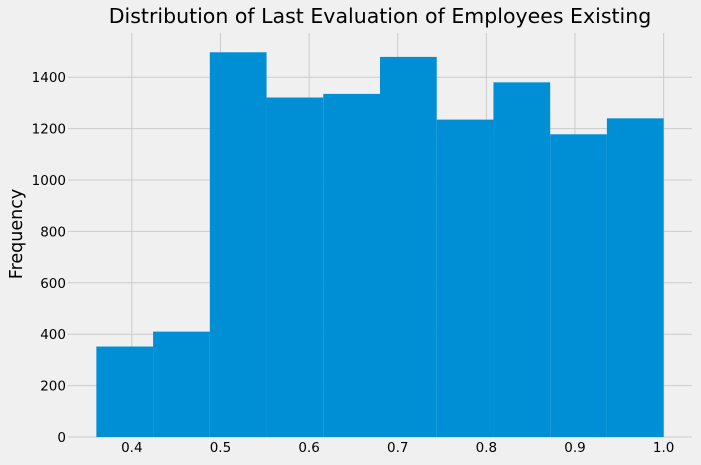 The height and width of the screenshot is (465, 701). What do you see at coordinates (53, 232) in the screenshot?
I see `y-tick-label: 800` at bounding box center [53, 232].